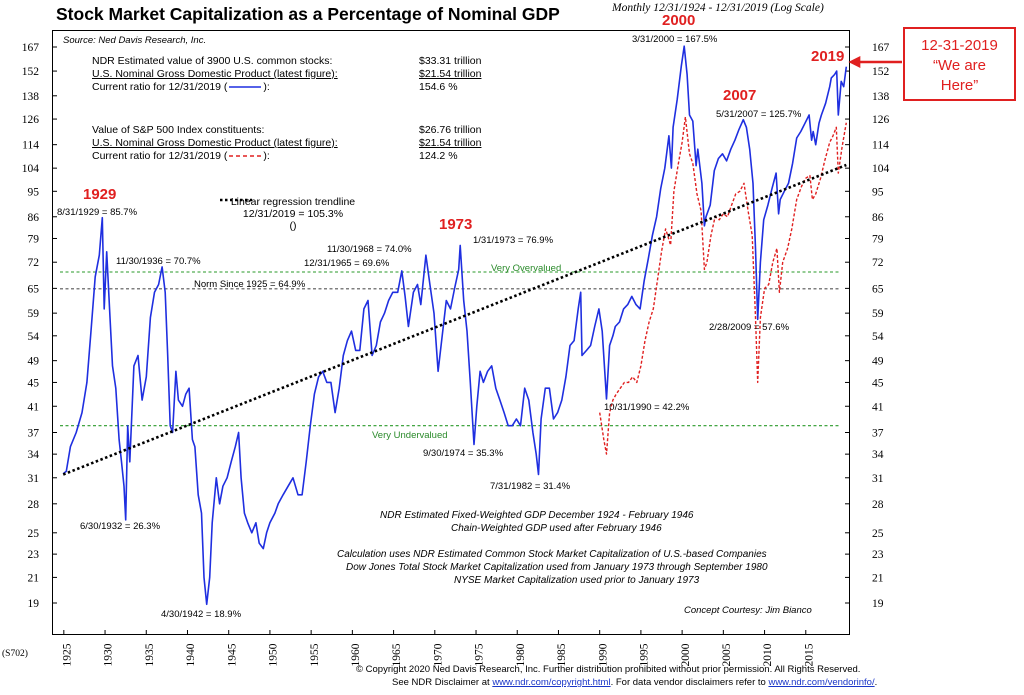  Describe the element at coordinates (880, 146) in the screenshot. I see `y-tick-label-right: 114` at that location.